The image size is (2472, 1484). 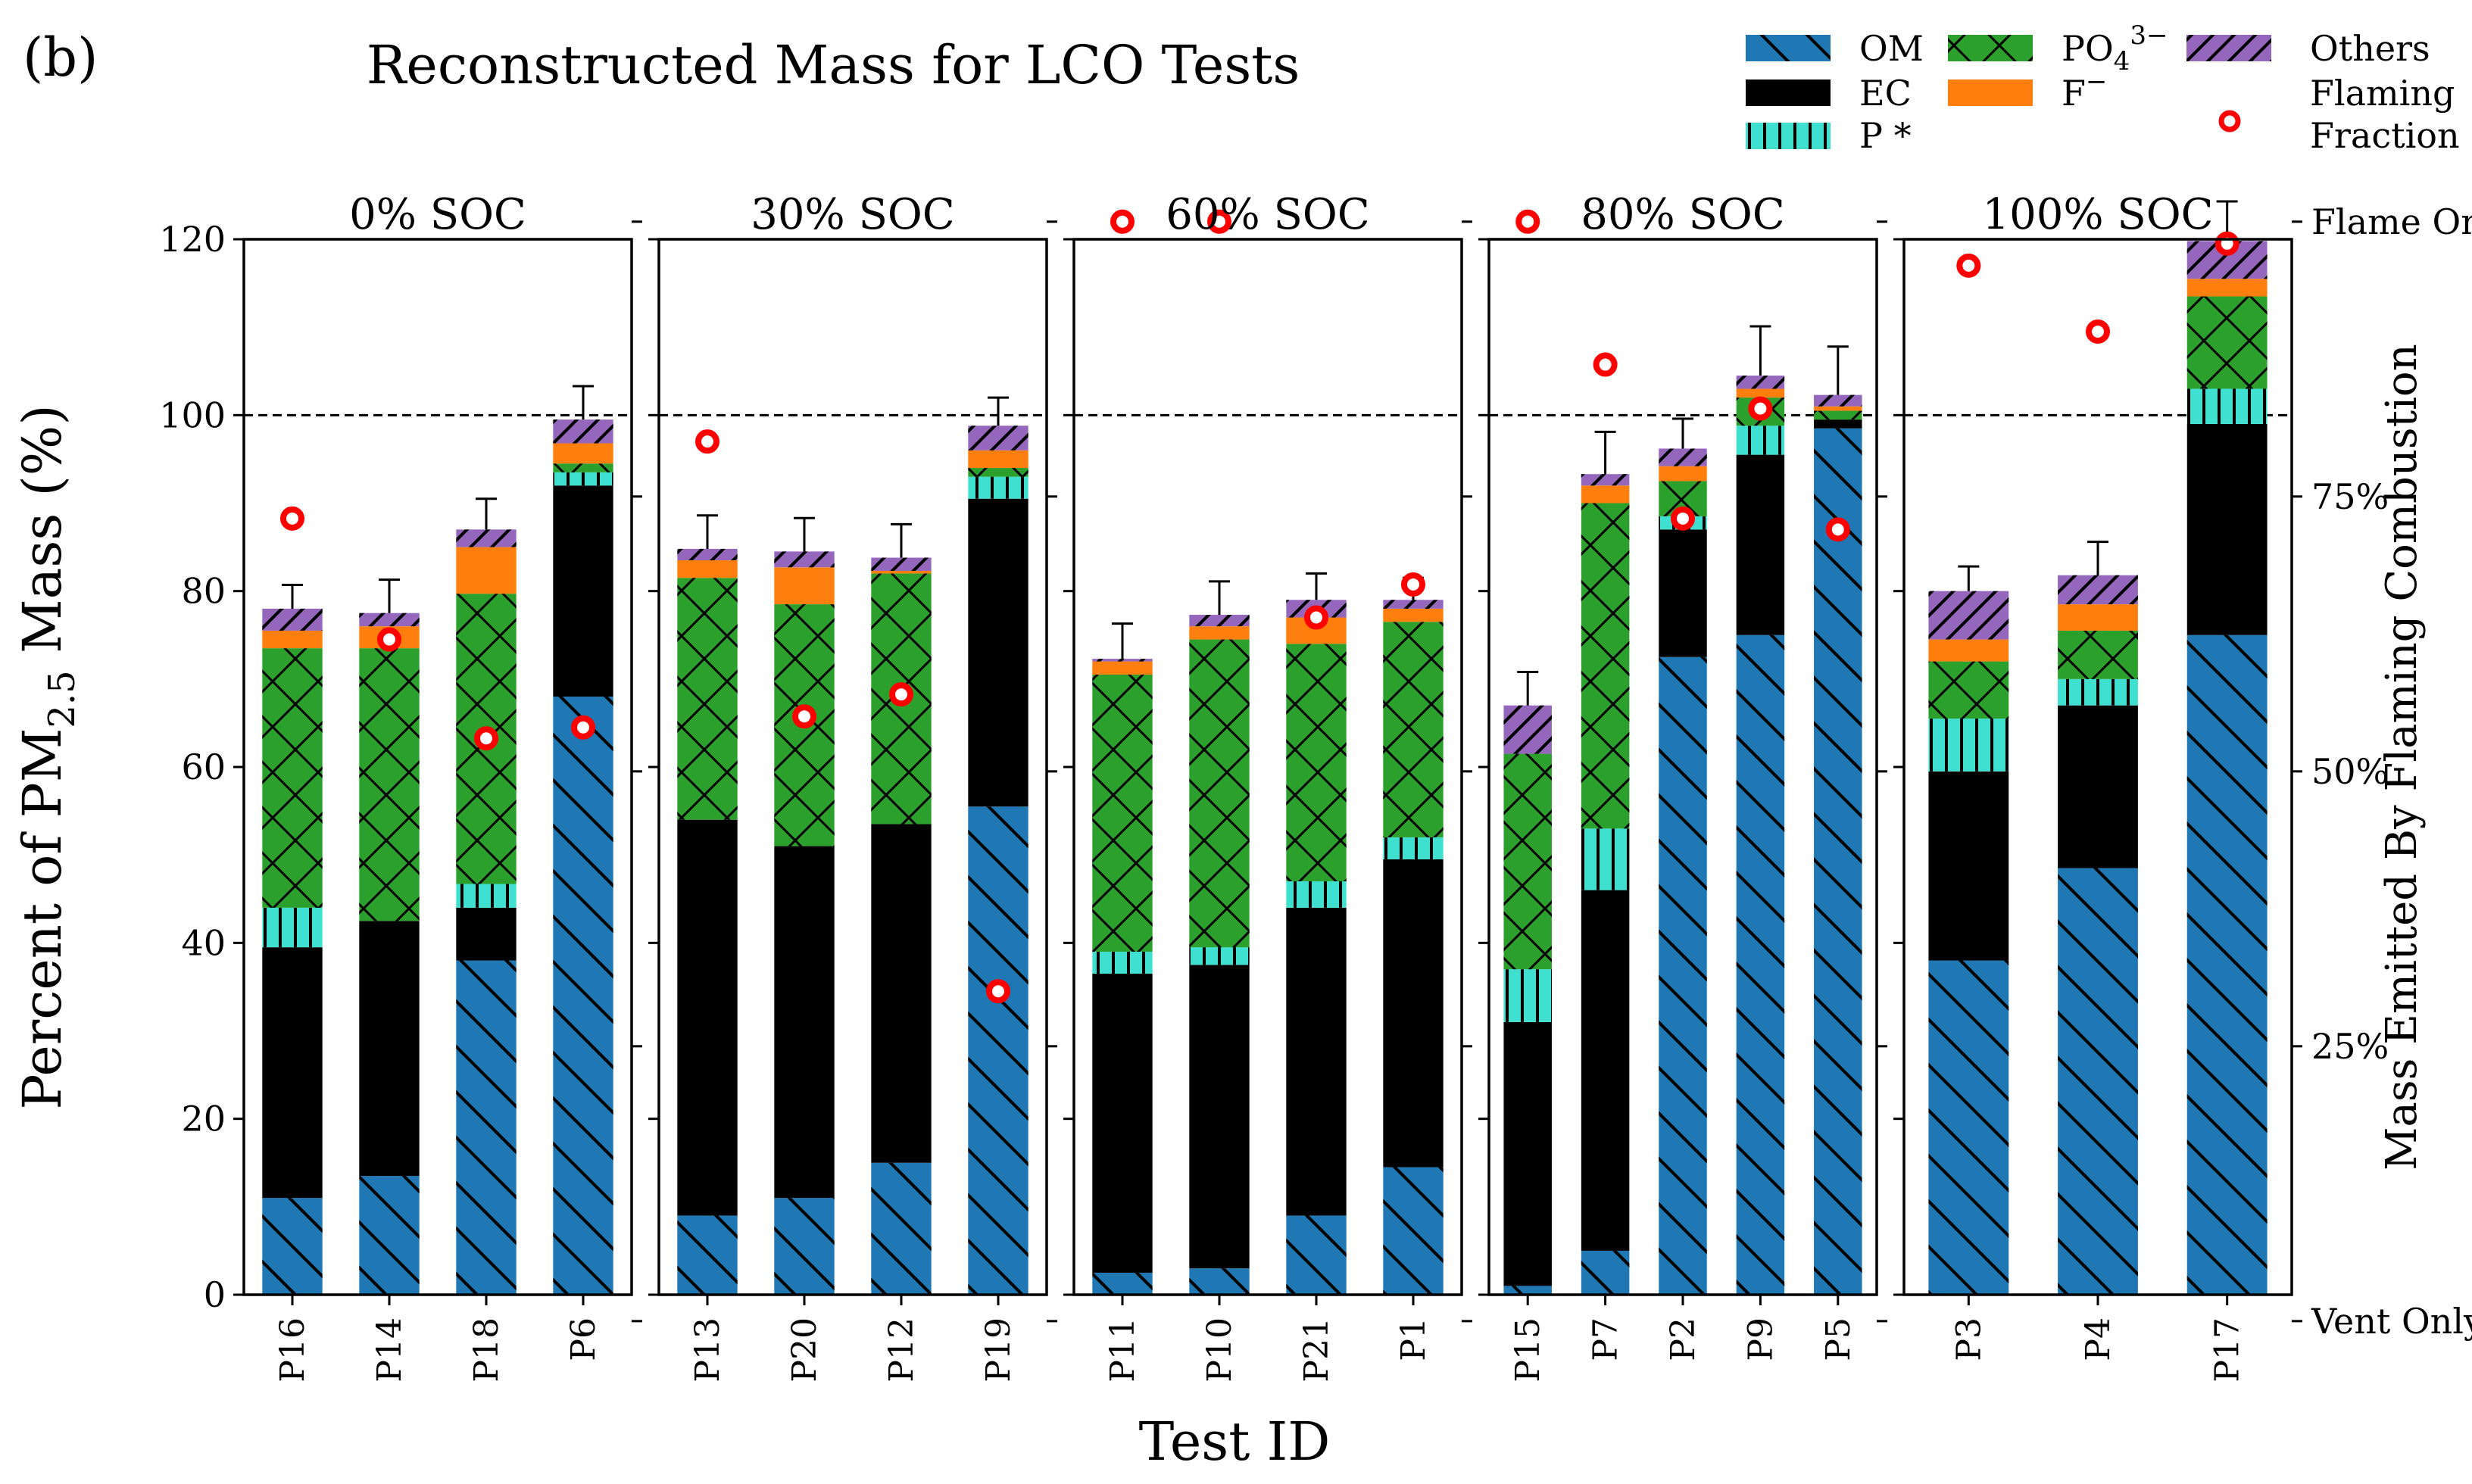 What do you see at coordinates (1316, 1061) in the screenshot?
I see `bar-segment-P21-ec` at bounding box center [1316, 1061].